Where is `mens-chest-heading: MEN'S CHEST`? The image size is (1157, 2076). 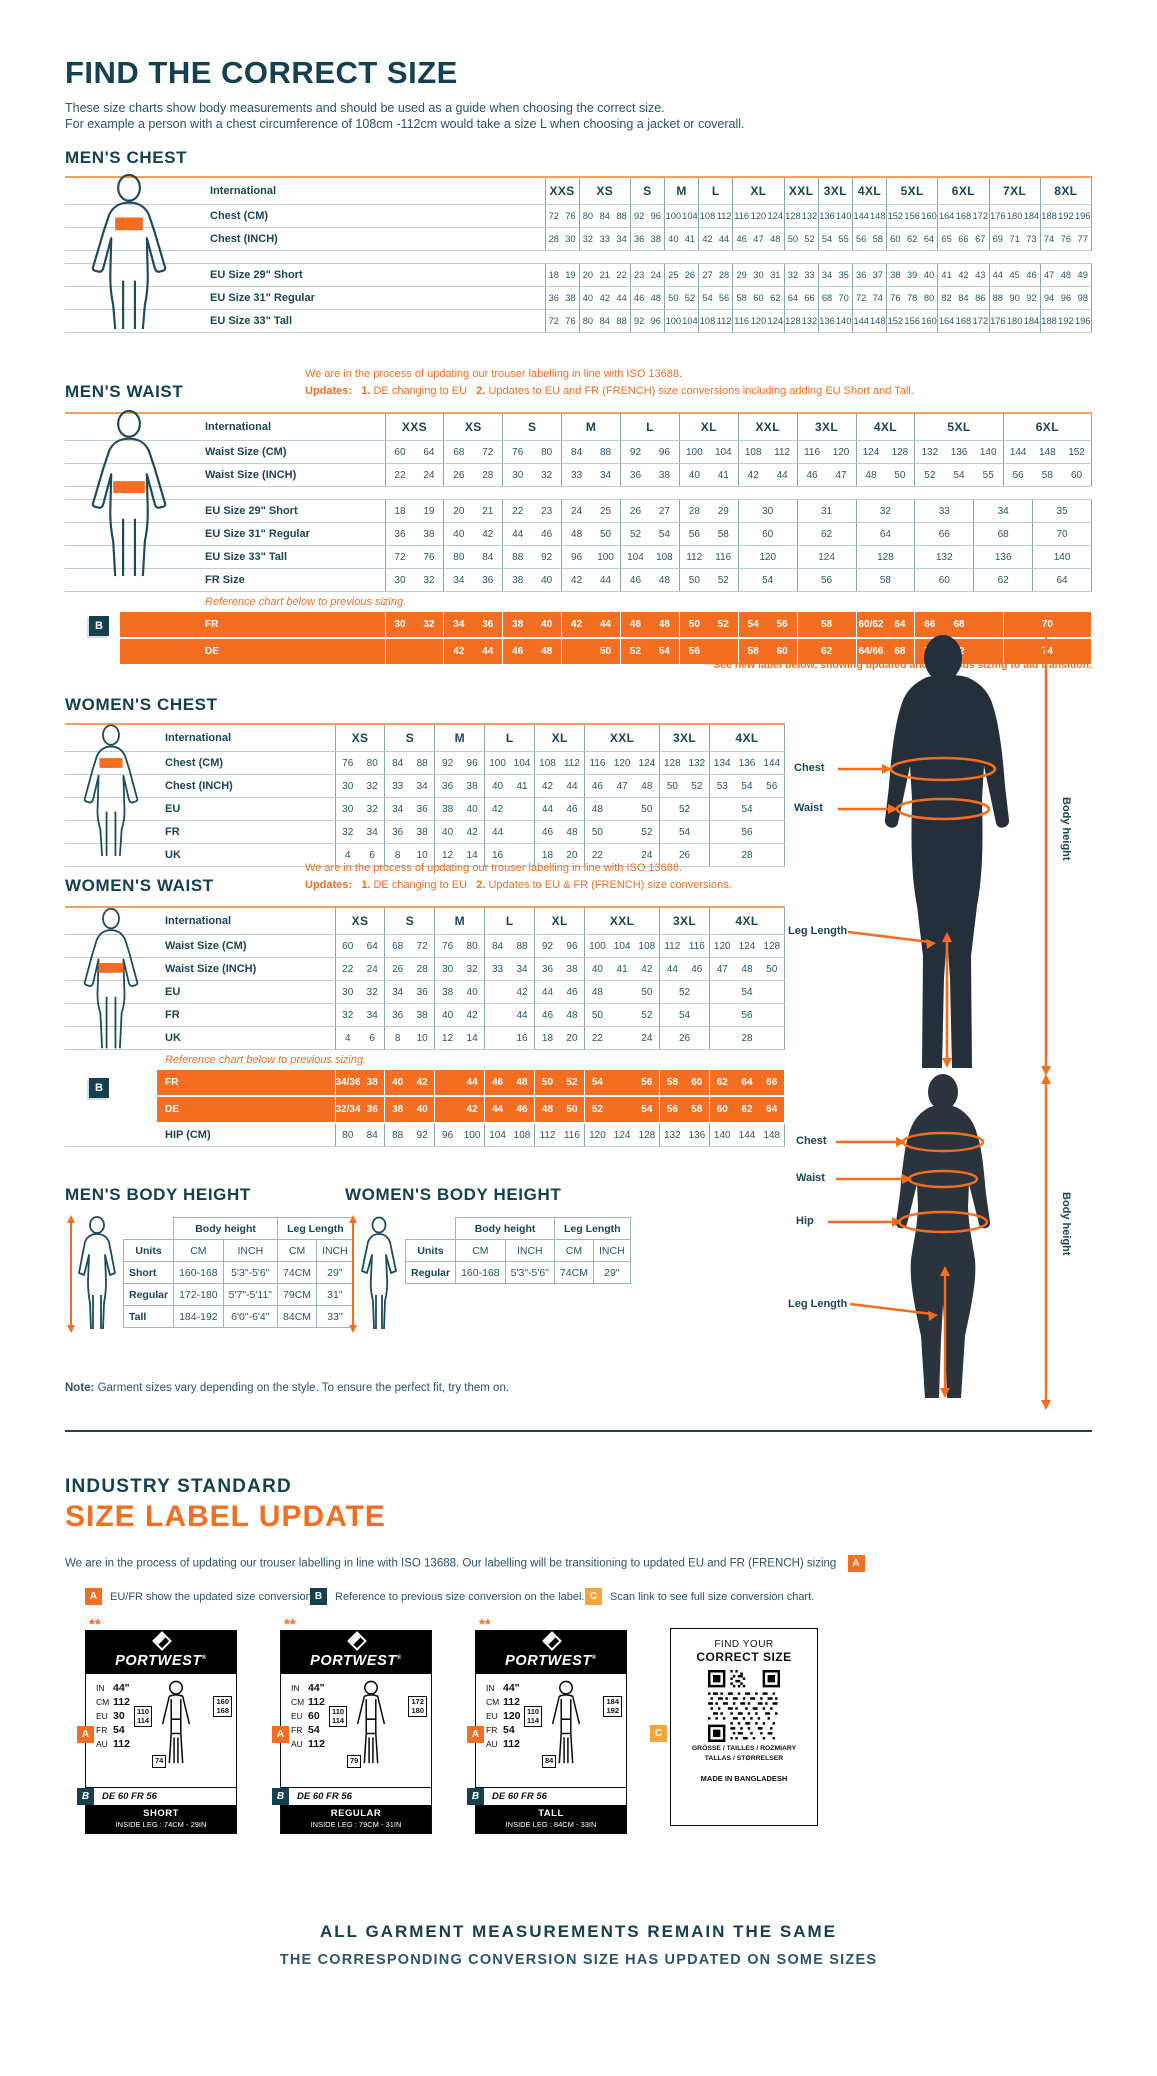
mens-chest-heading: MEN'S CHEST is located at coordinates (126, 157).